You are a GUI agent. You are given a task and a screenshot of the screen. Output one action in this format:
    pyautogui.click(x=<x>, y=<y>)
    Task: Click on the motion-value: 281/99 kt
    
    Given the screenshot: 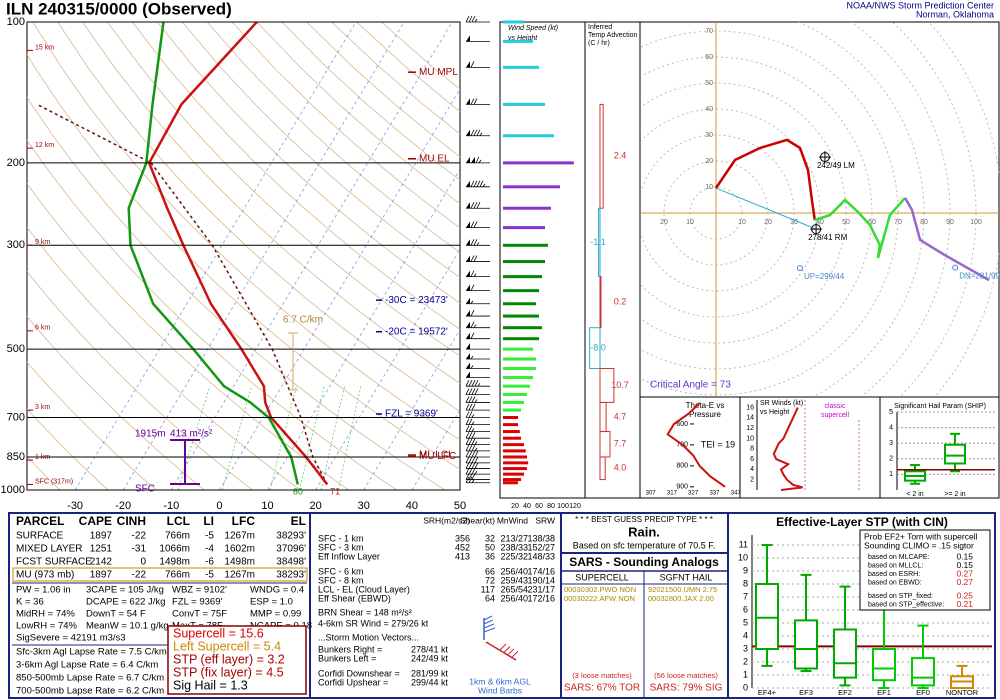 What is the action you would take?
    pyautogui.click(x=430, y=673)
    